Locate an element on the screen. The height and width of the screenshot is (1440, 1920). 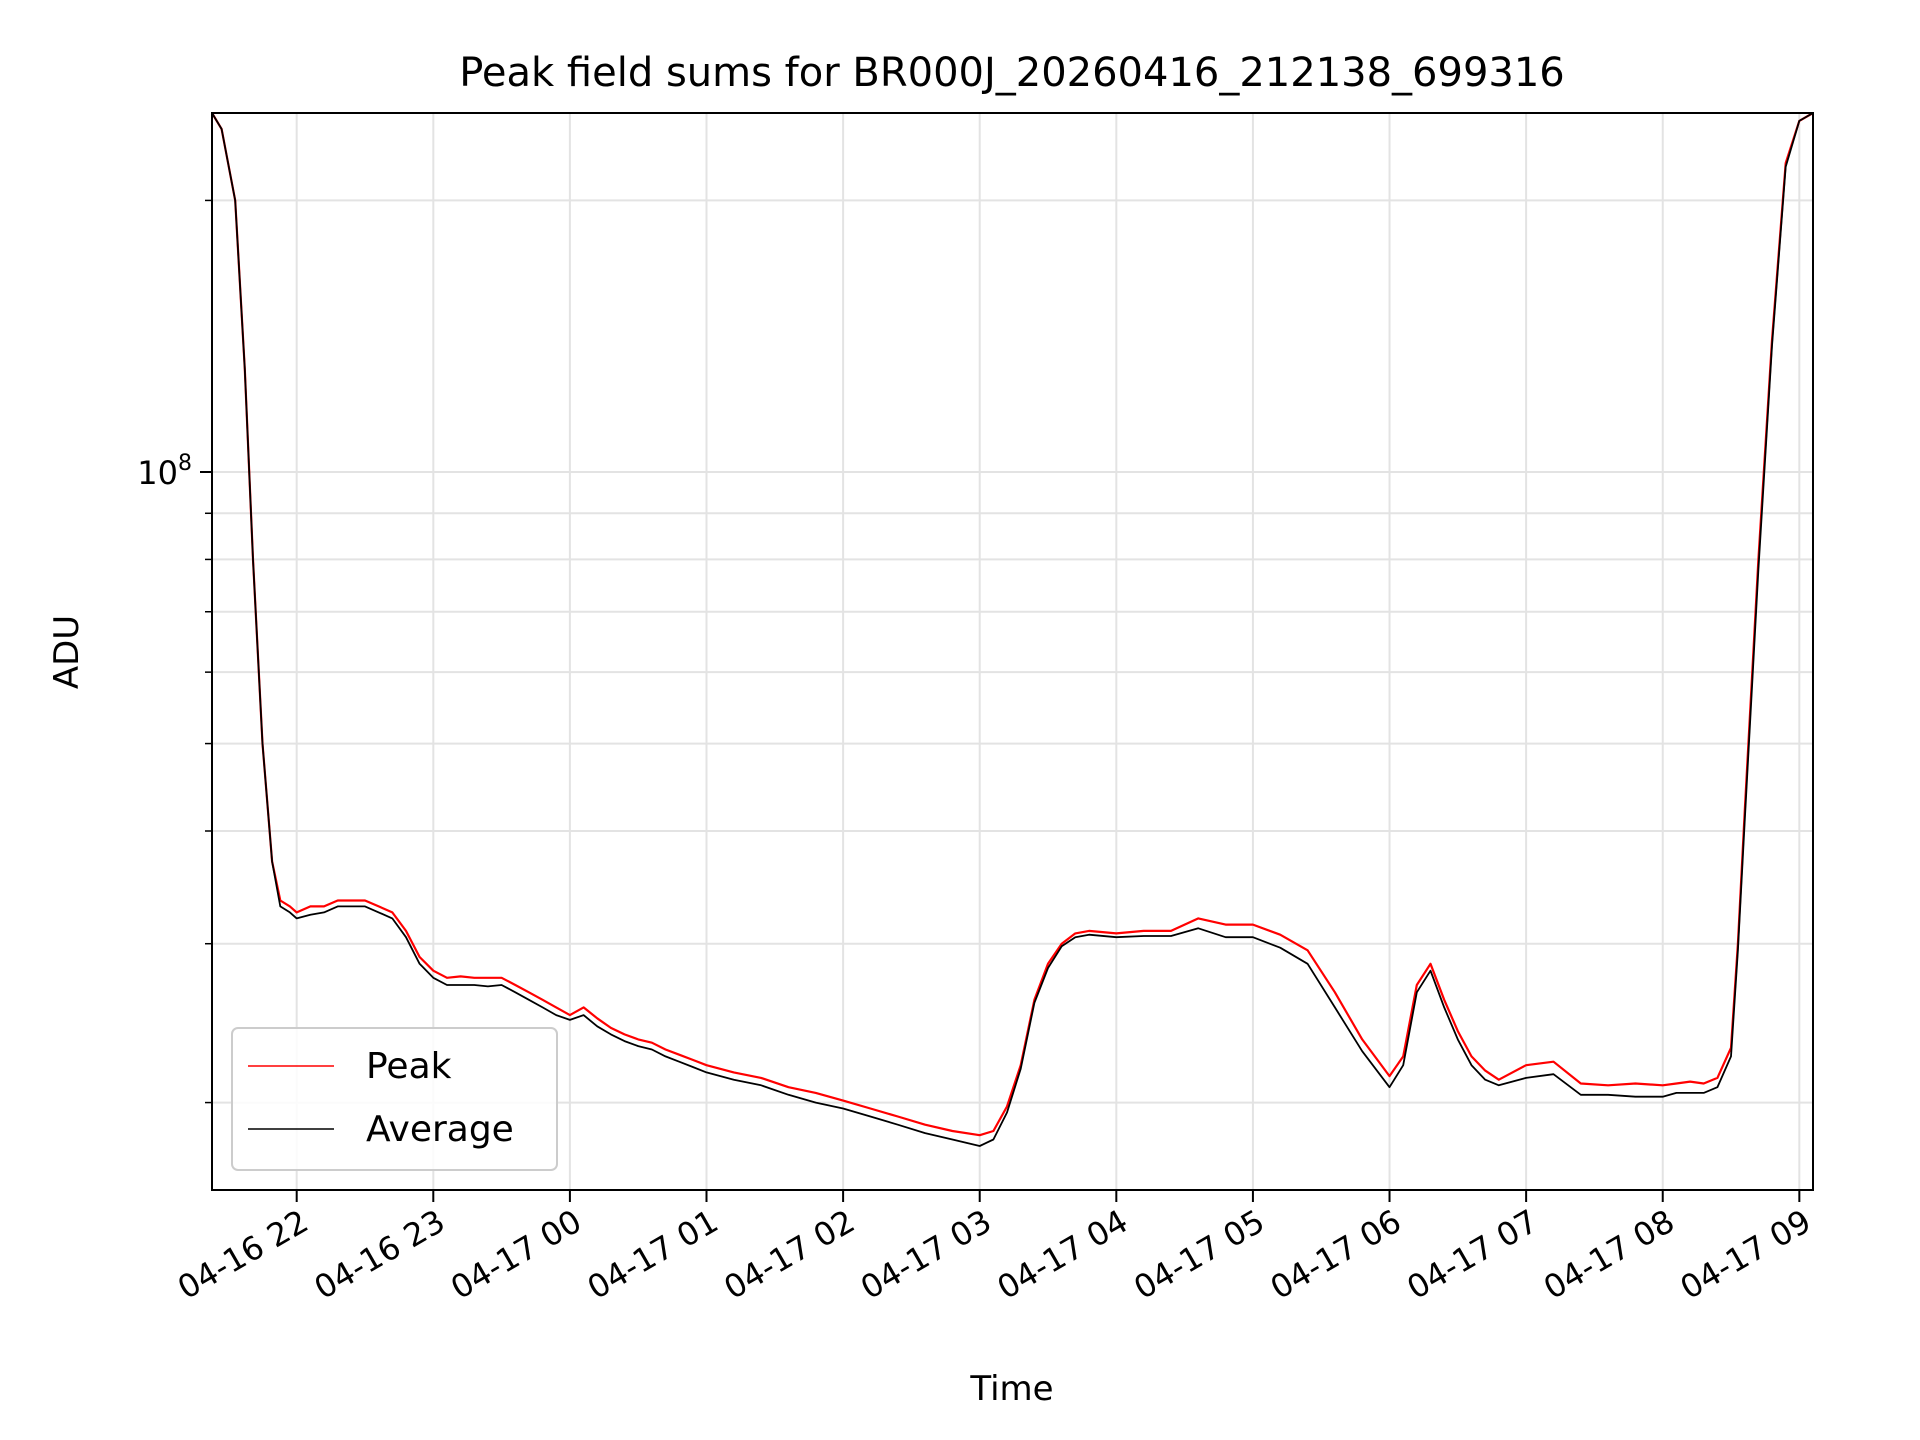
y-axis: 108 is located at coordinates (174, 651).